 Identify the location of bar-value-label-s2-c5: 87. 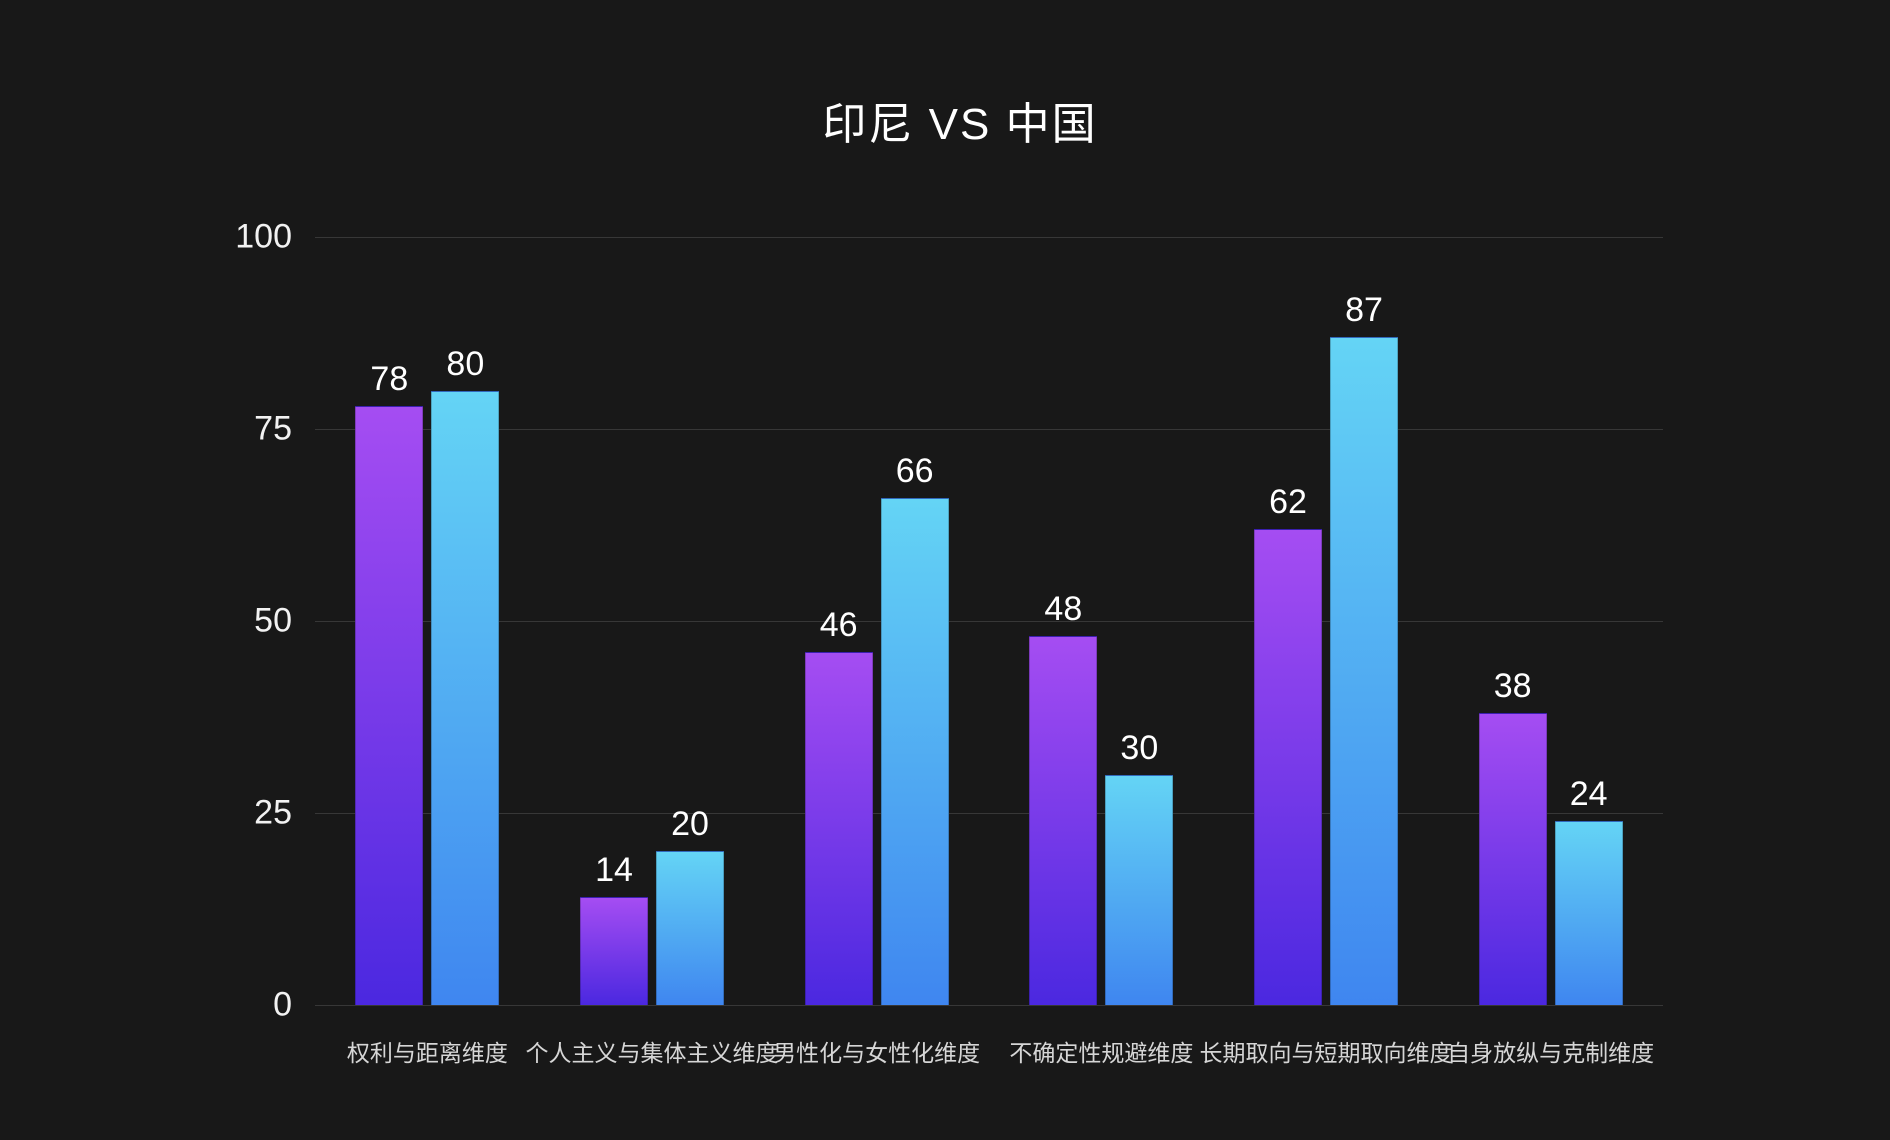
(1364, 309).